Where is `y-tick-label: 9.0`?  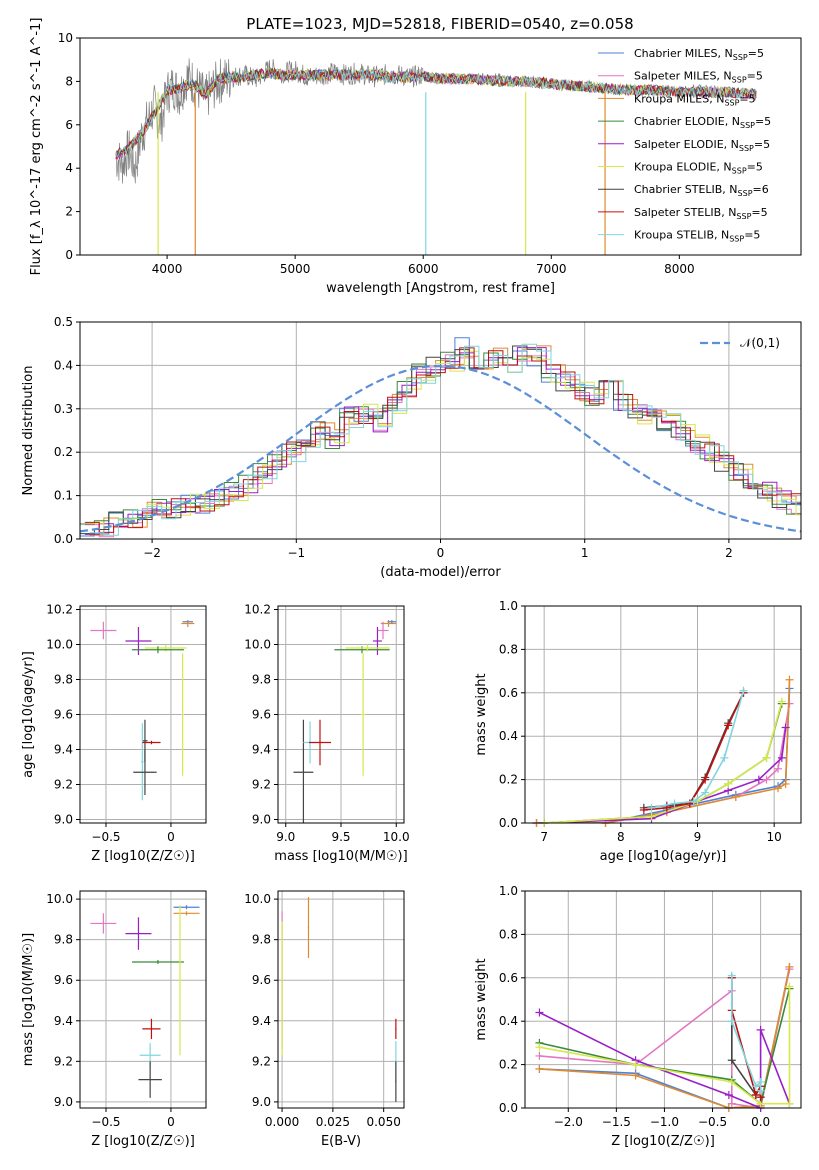 y-tick-label: 9.0 is located at coordinates (261, 1102).